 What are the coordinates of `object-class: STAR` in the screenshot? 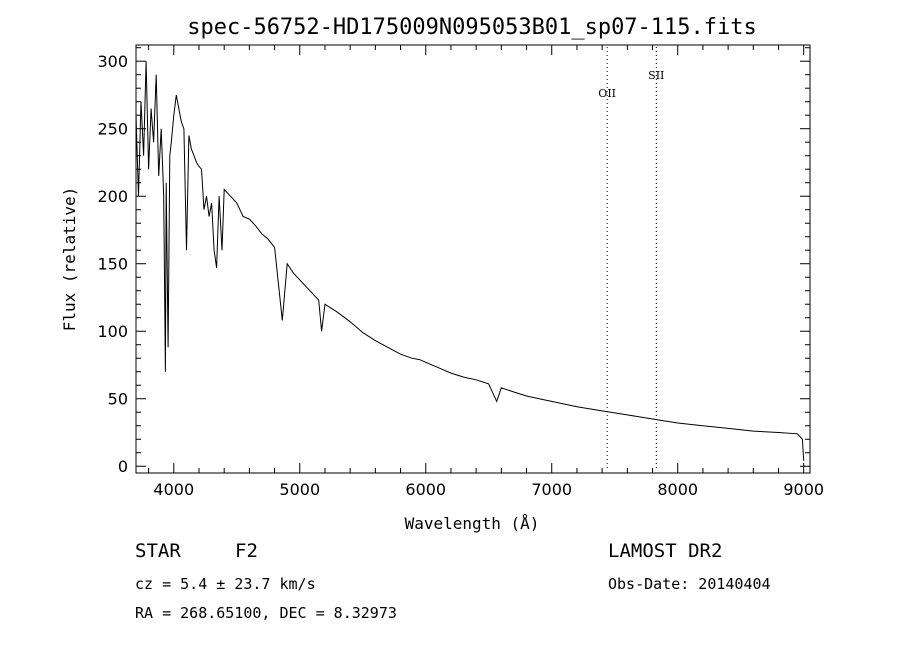 It's located at (158, 551).